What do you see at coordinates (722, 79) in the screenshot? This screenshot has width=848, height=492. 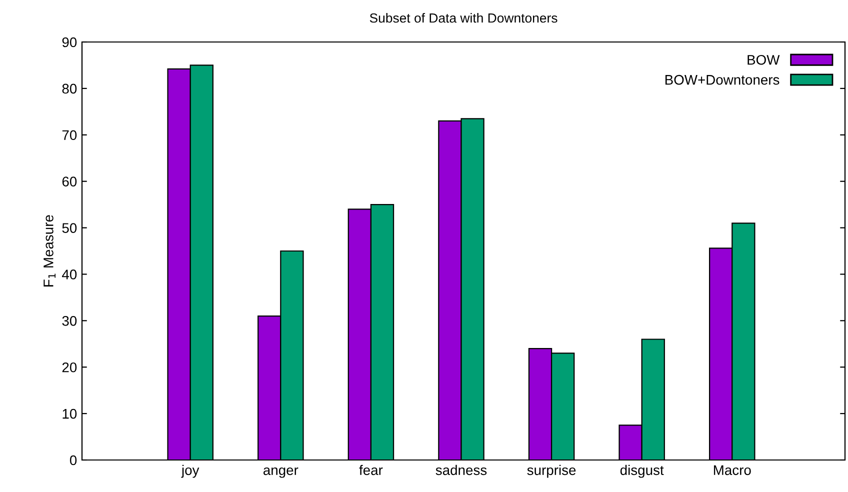 I see `legend-label: BOW+Downtoners` at bounding box center [722, 79].